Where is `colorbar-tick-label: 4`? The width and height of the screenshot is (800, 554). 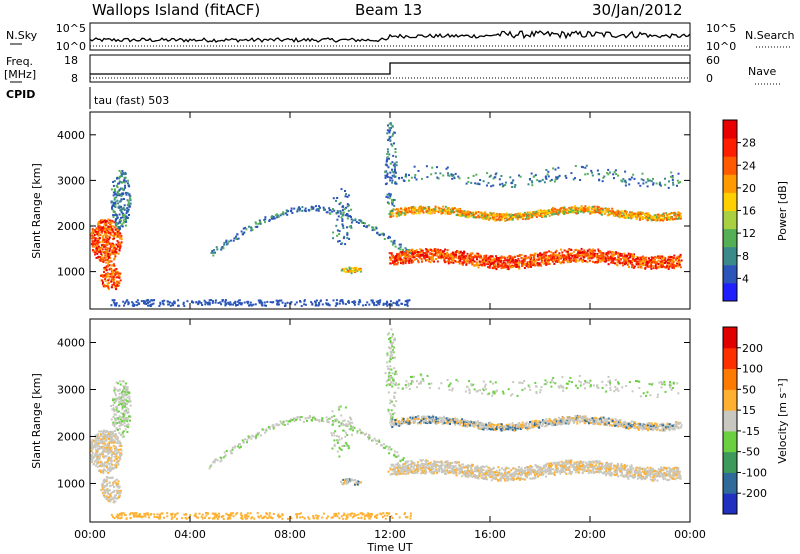
colorbar-tick-label: 4 is located at coordinates (745, 278).